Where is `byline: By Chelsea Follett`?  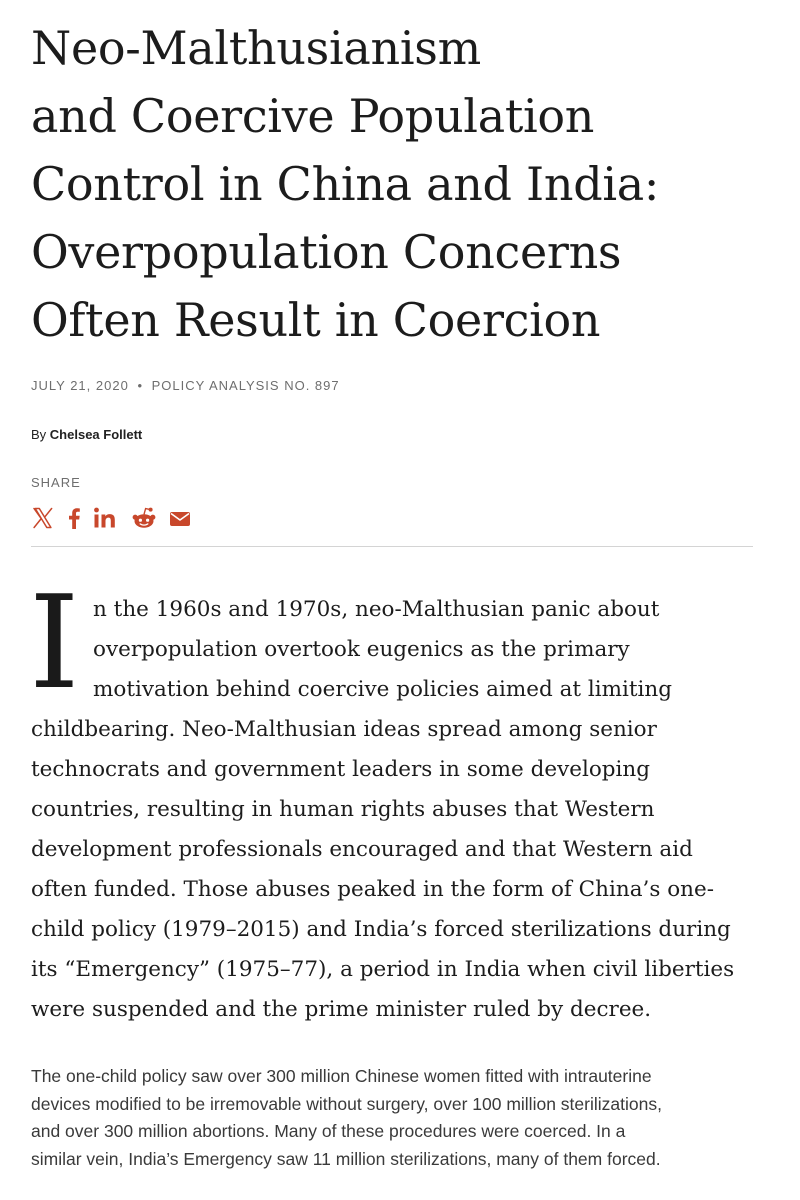 byline: By Chelsea Follett is located at coordinates (86, 434).